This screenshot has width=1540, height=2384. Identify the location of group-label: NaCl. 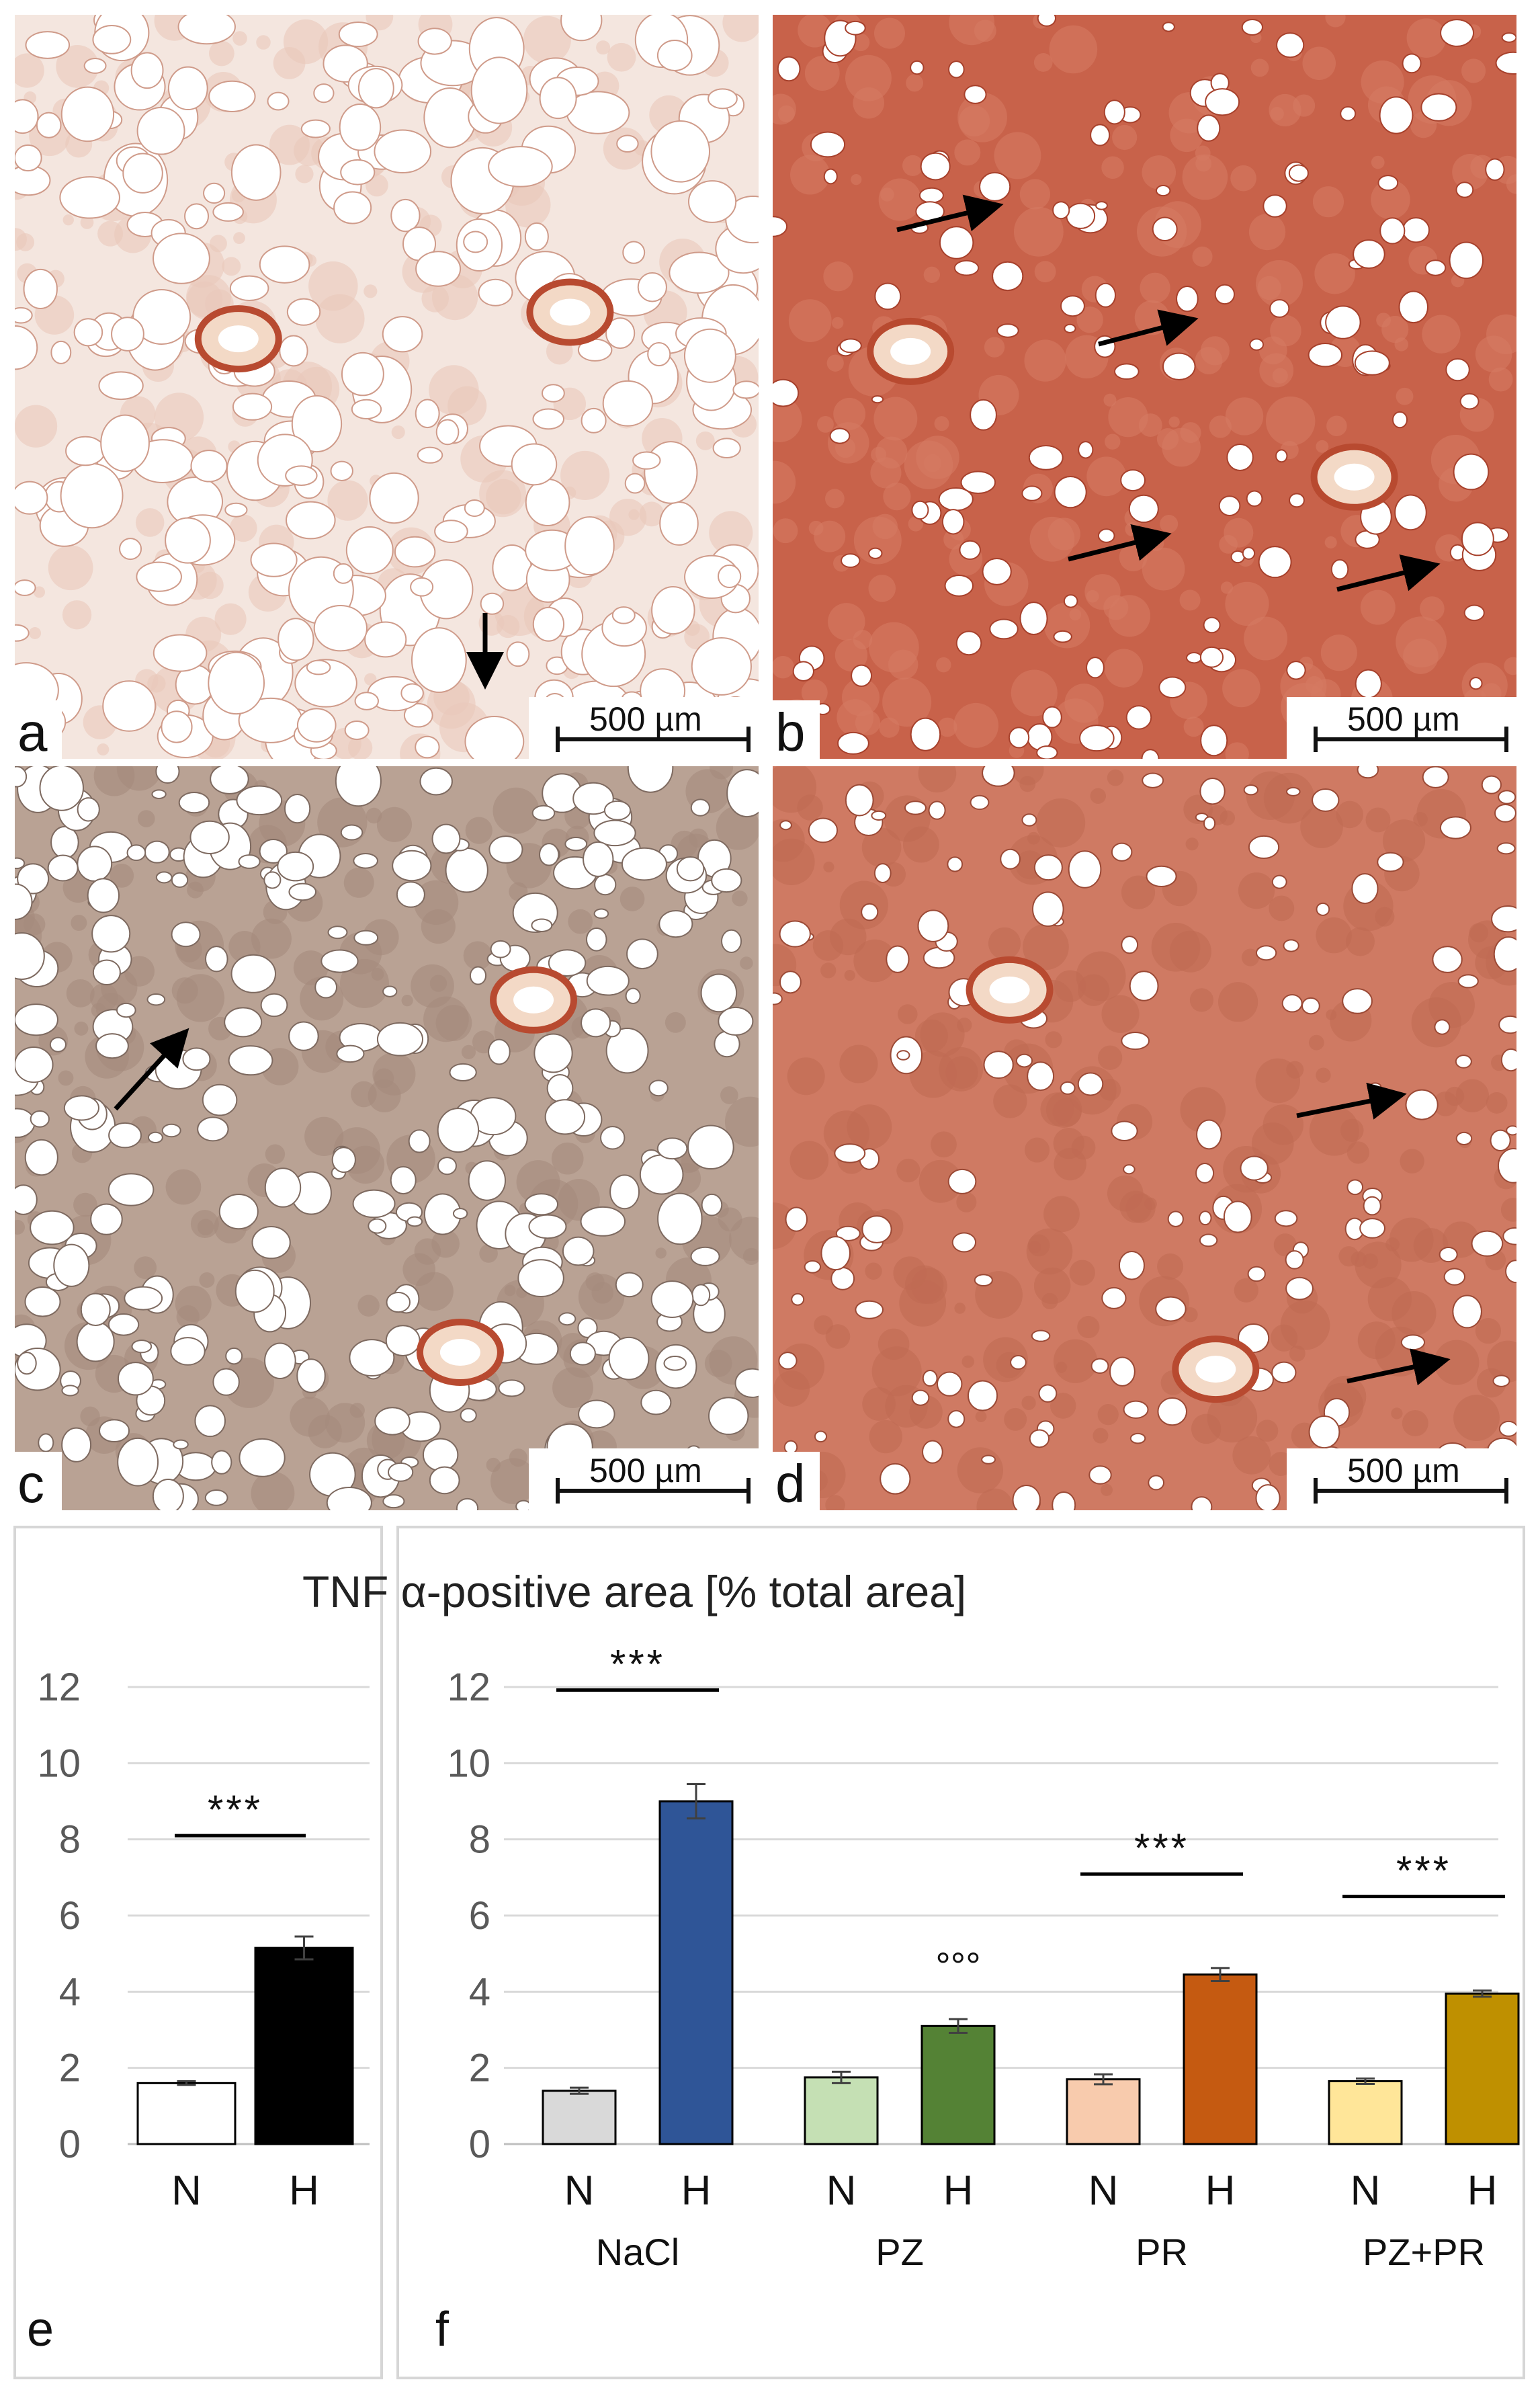
(637, 2252).